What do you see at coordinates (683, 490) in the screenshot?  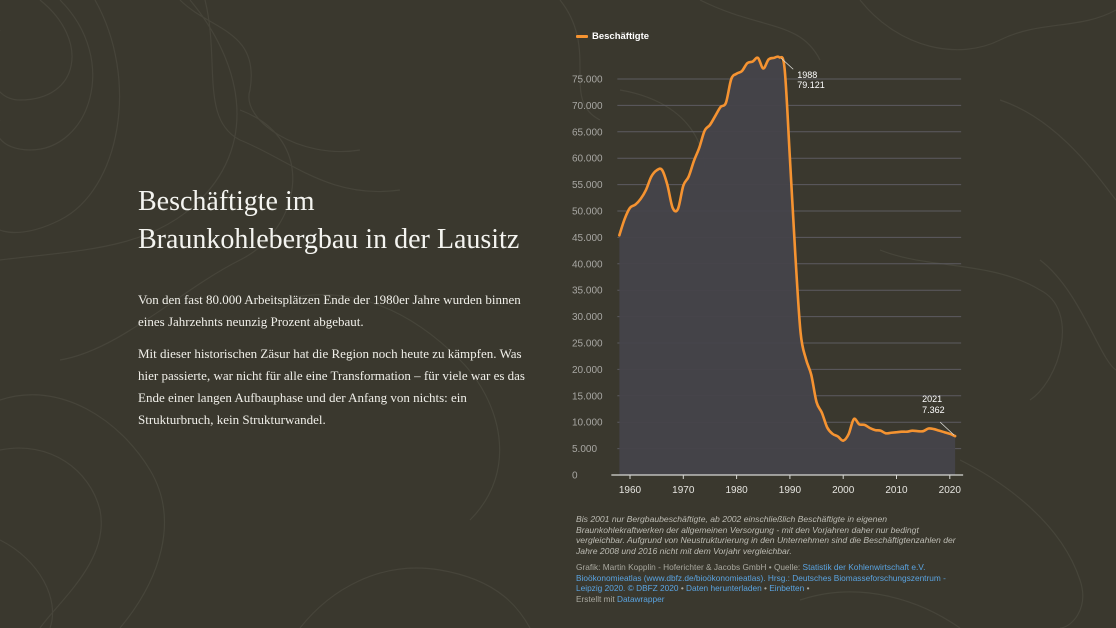 I see `x-tick-label: 1970` at bounding box center [683, 490].